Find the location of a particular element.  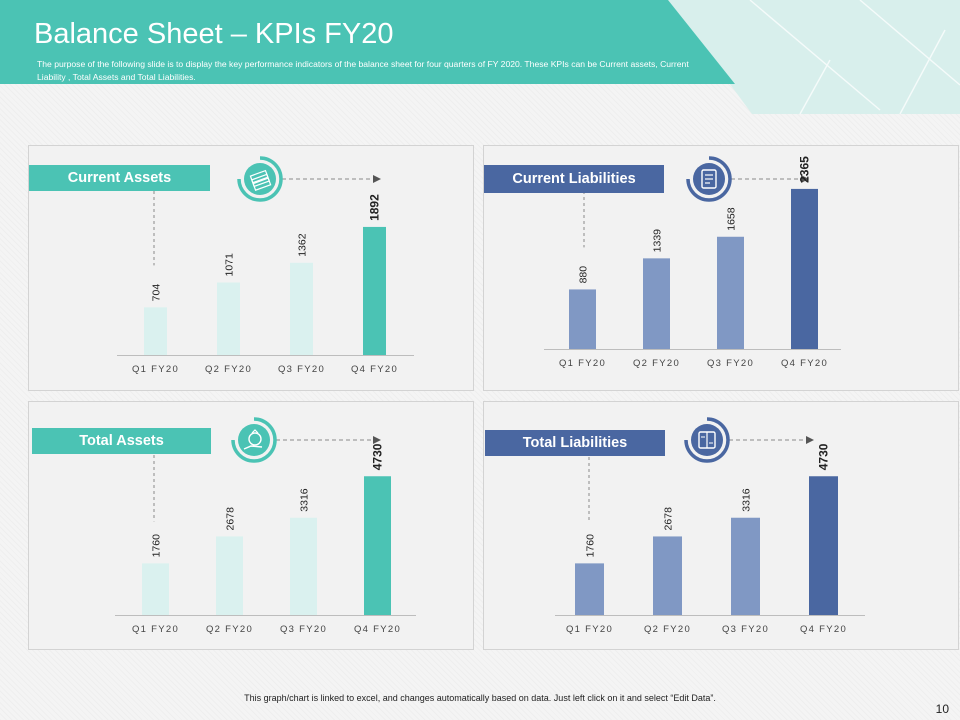

header-decor-lines is located at coordinates (854, 57).